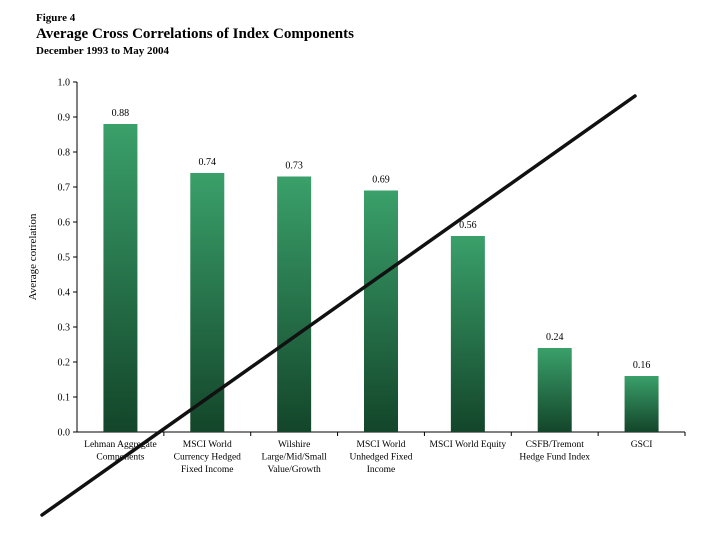 The image size is (720, 540). What do you see at coordinates (64, 153) in the screenshot?
I see `y-tick-label: 0.8` at bounding box center [64, 153].